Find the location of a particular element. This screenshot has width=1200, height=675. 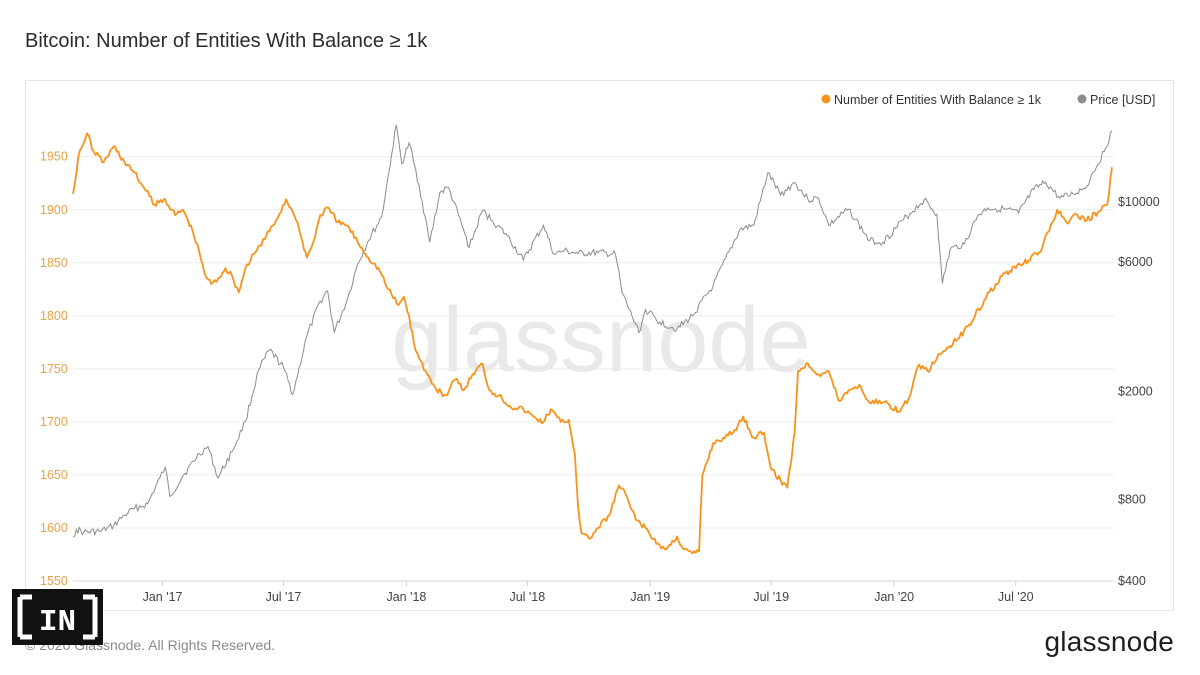

legend-label-price: Price [USD] is located at coordinates (1122, 100).